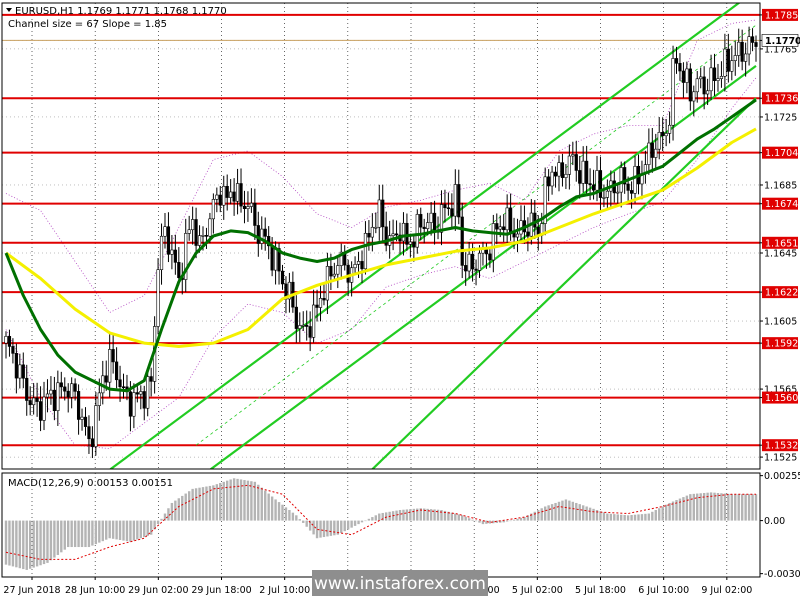  What do you see at coordinates (221, 590) in the screenshot?
I see `time-tick-label: 29 Jun 18:00` at bounding box center [221, 590].